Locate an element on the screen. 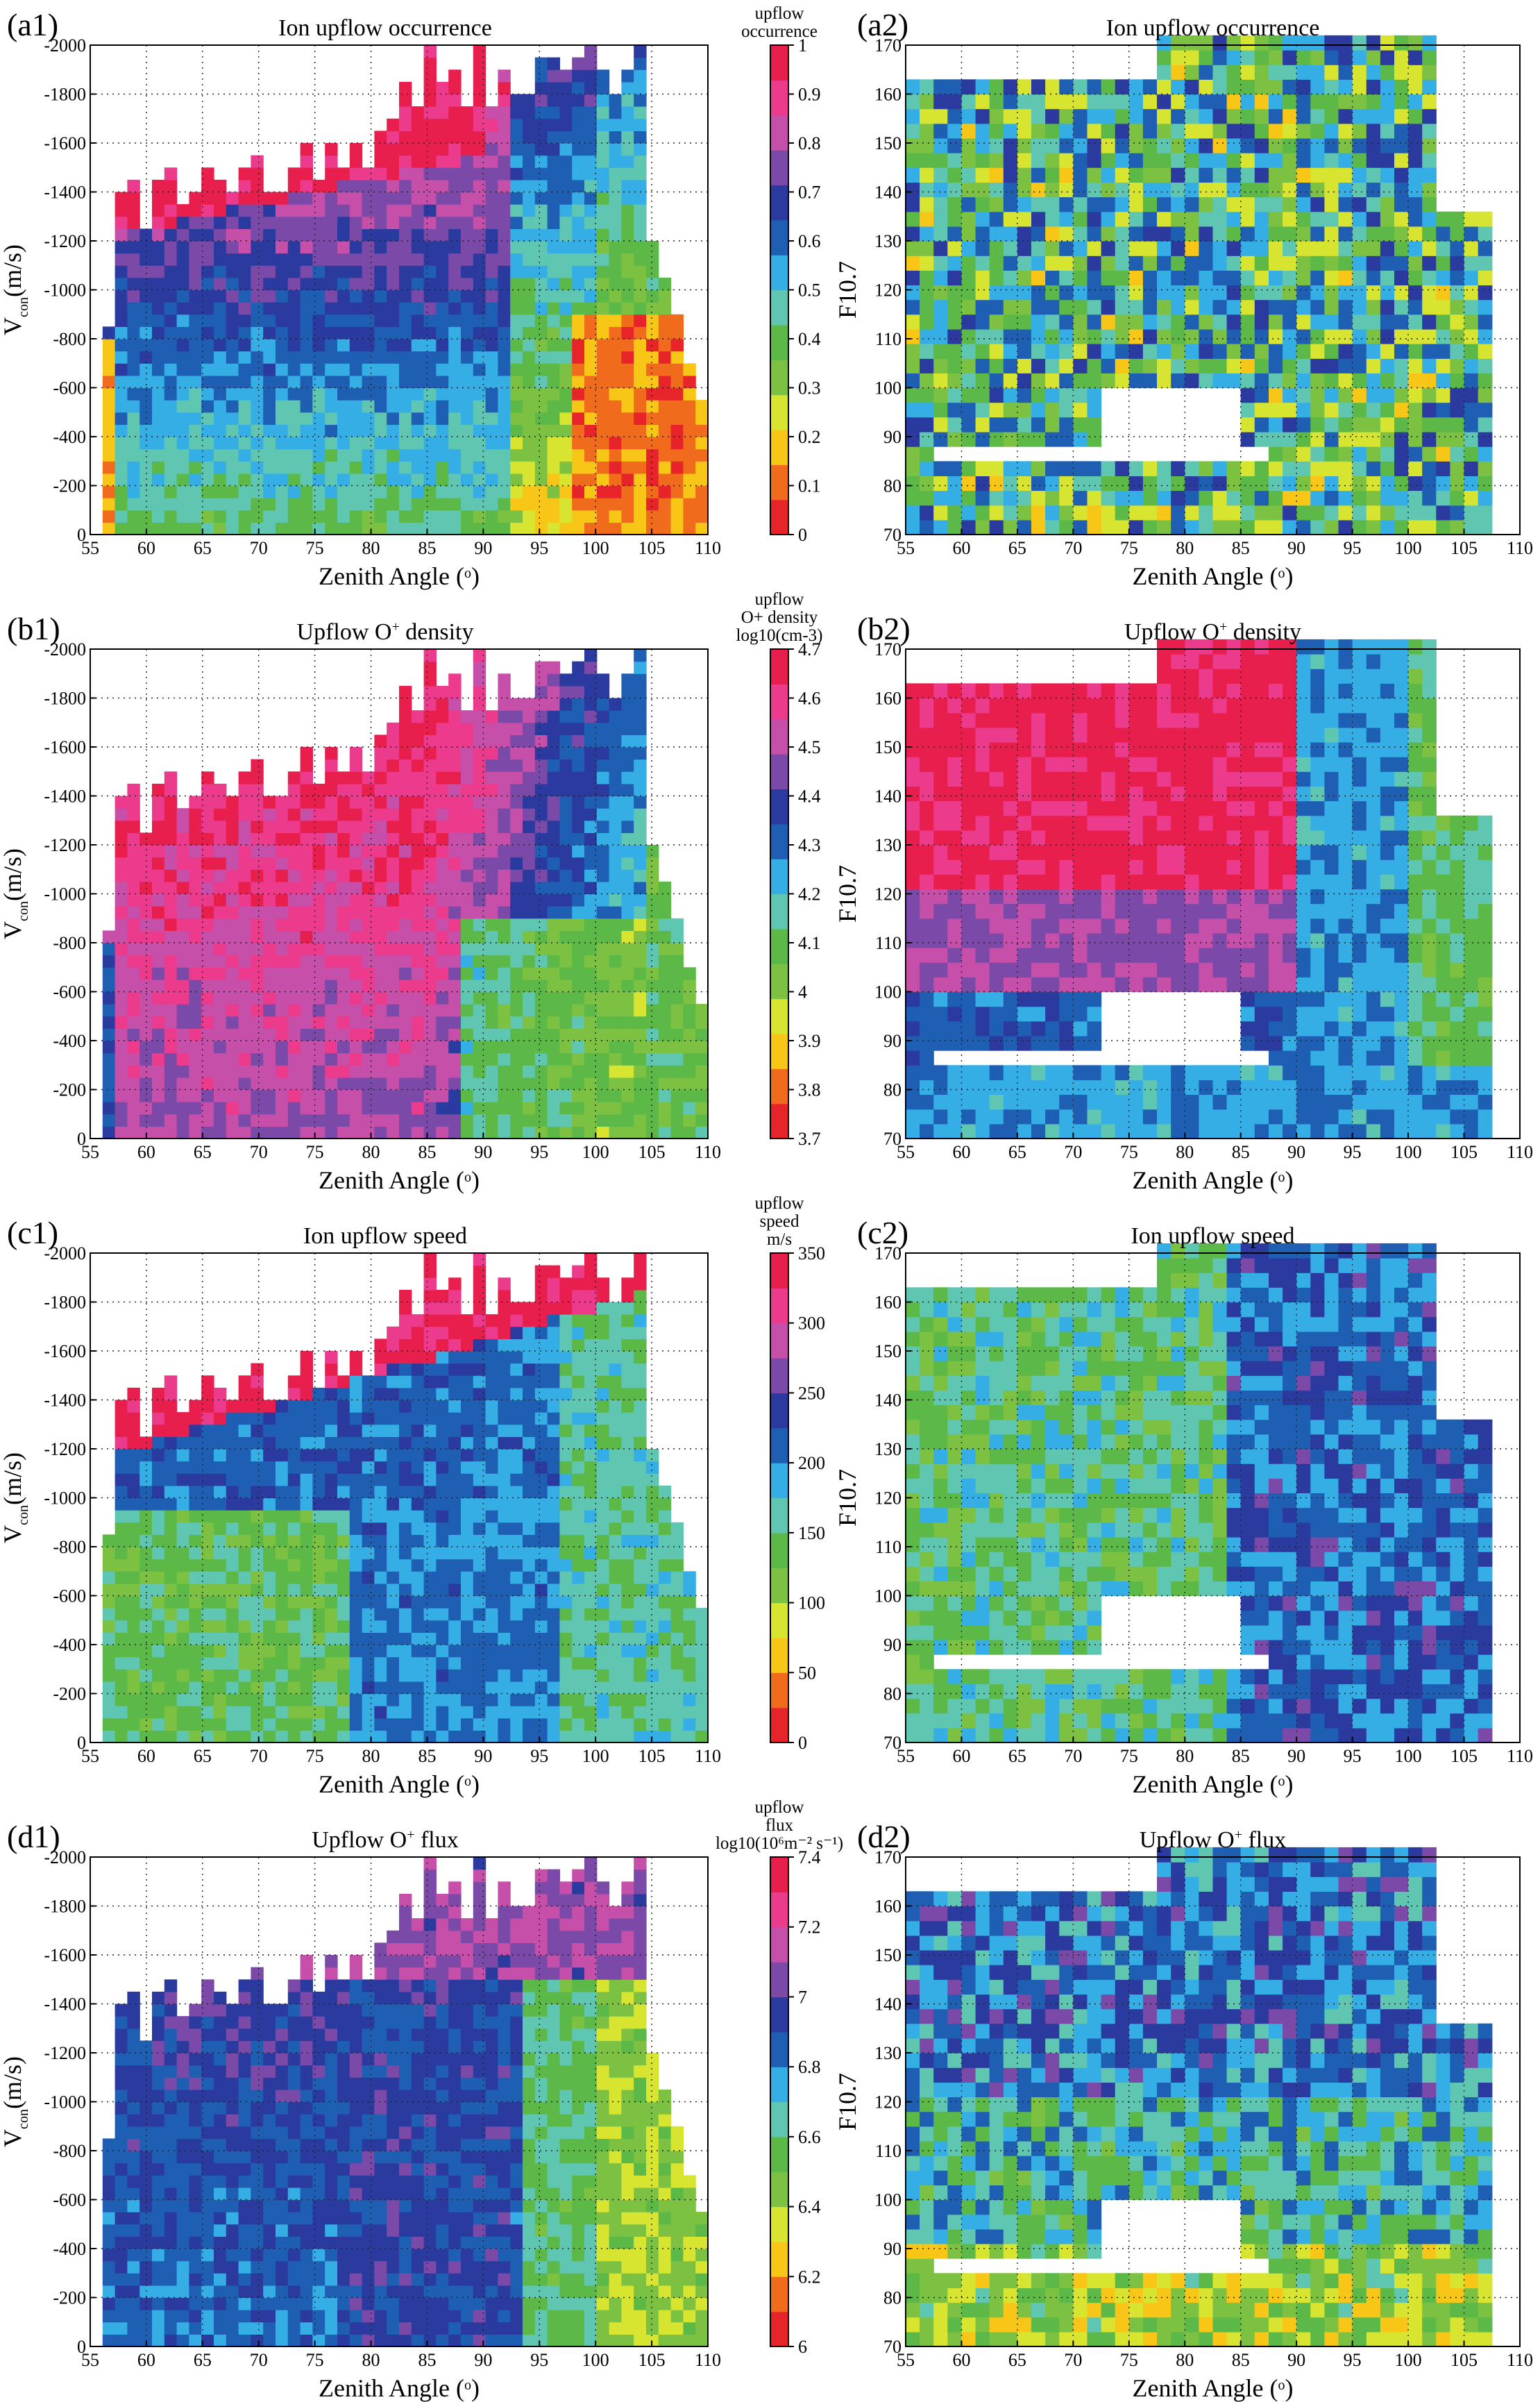  x-tick-label: 95 is located at coordinates (539, 1152).